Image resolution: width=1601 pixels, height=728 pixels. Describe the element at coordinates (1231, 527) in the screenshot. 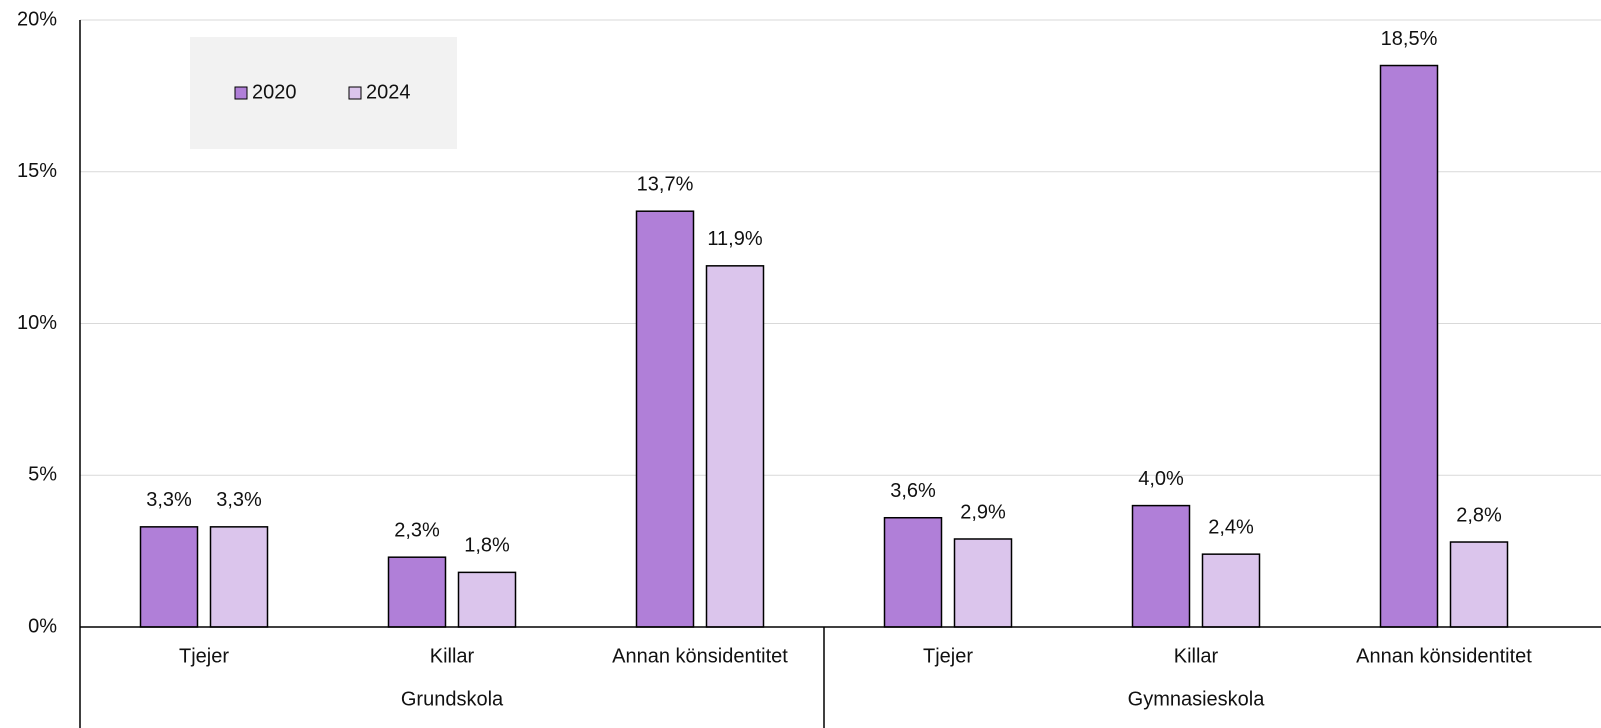

I see `data-label: 2,4%` at that location.